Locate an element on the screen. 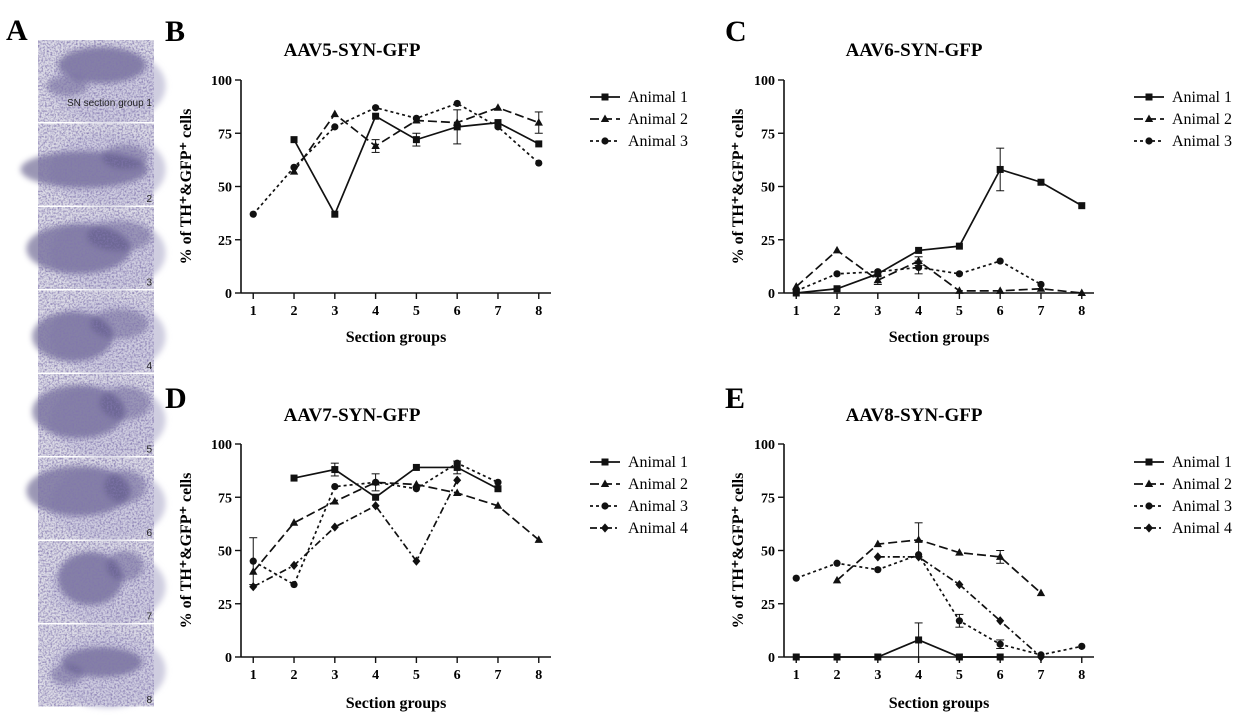  legend-label: Animal 1 is located at coordinates (658, 462).